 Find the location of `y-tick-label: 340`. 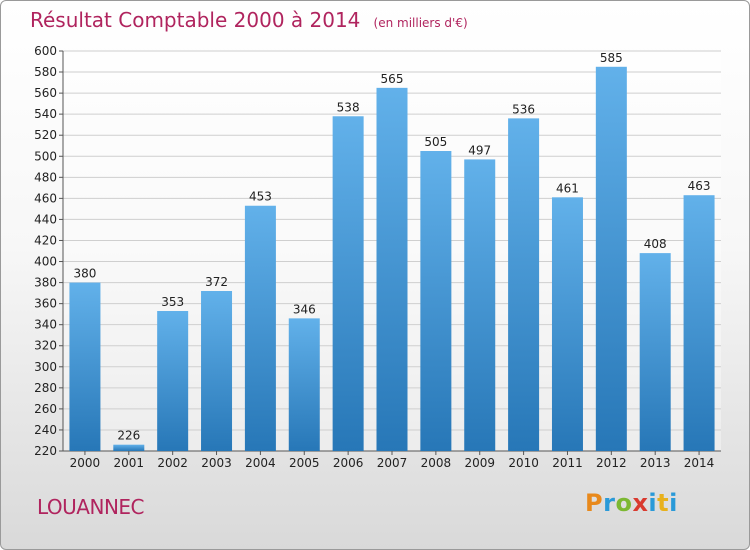

y-tick-label: 340 is located at coordinates (45, 325).